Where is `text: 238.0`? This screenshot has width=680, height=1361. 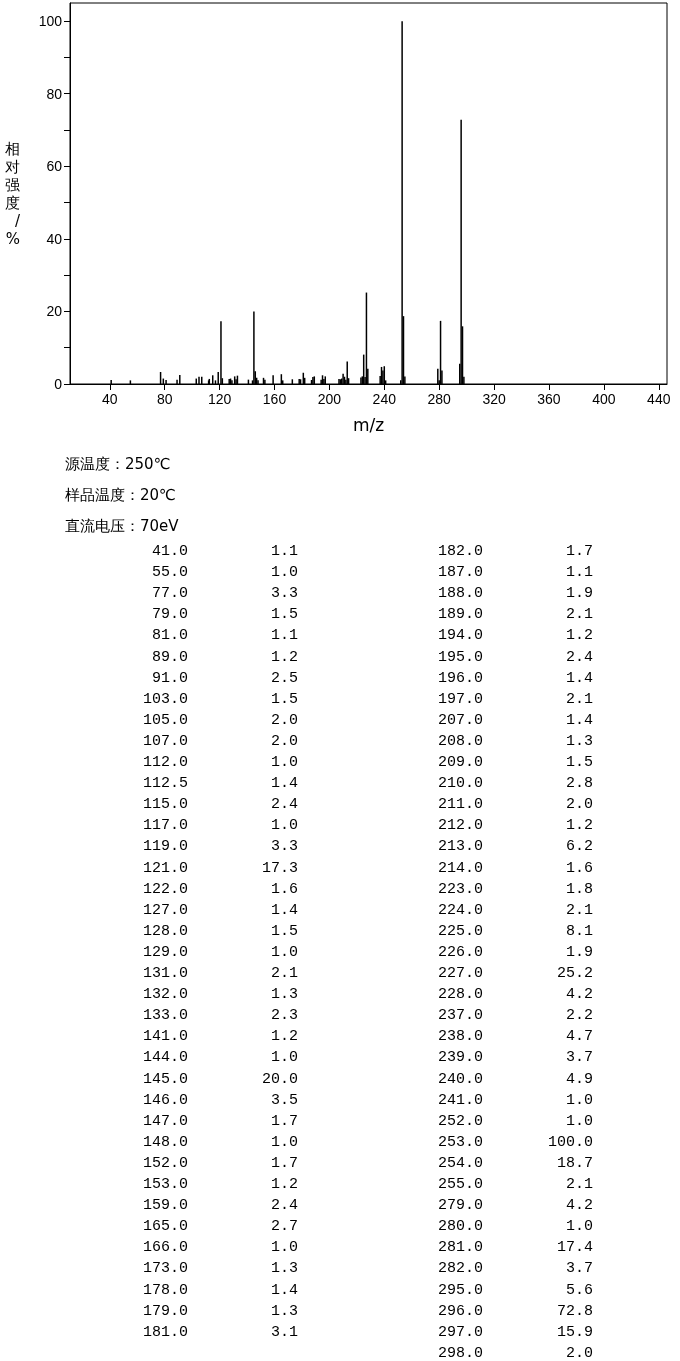
text: 238.0 is located at coordinates (460, 1037).